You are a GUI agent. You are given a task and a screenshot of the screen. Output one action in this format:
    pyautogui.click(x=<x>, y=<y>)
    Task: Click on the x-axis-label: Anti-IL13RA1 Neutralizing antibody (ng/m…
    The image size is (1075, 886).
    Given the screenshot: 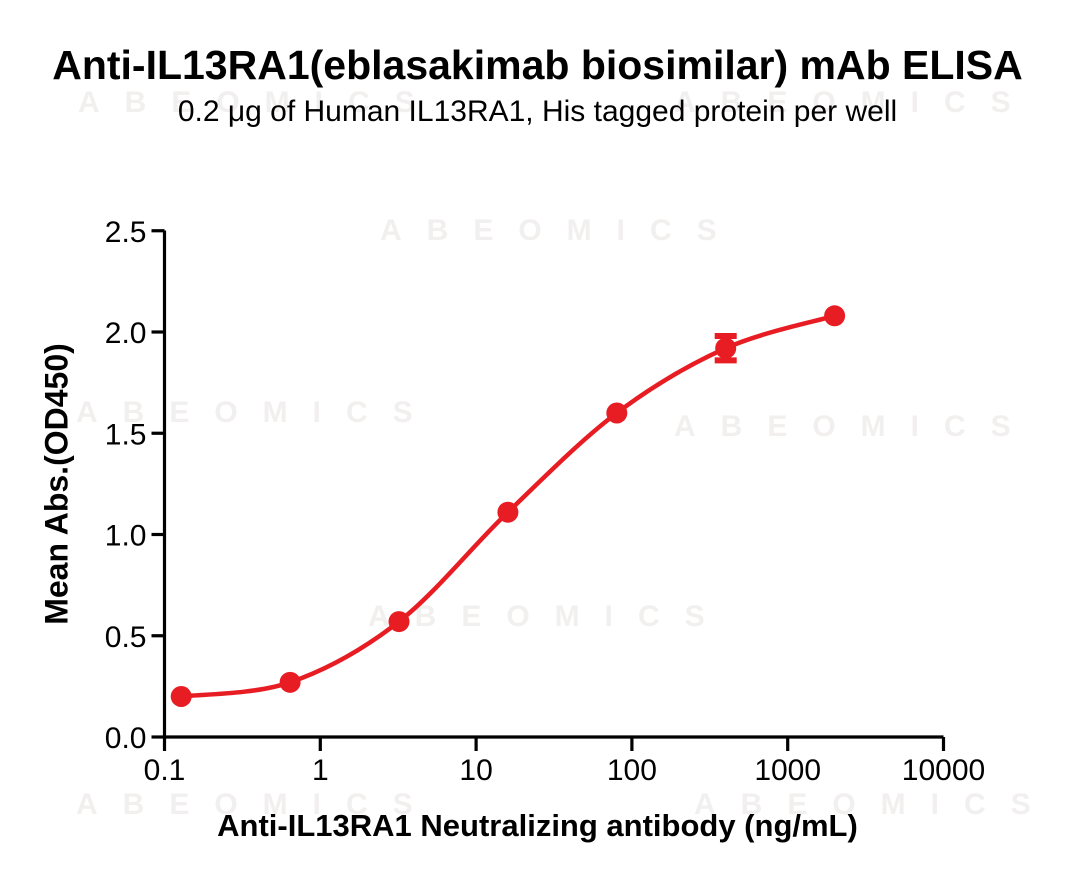 What is the action you would take?
    pyautogui.click(x=537, y=825)
    